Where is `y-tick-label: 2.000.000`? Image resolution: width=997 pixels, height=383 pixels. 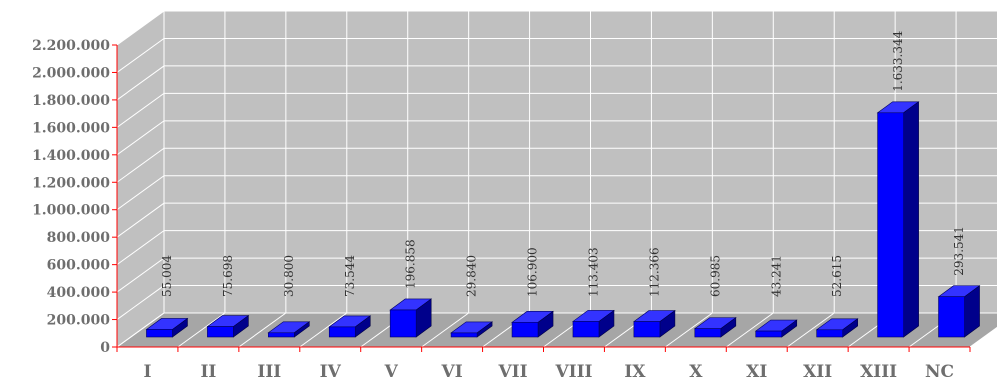 y-tick-label: 2.000.000 is located at coordinates (71, 73).